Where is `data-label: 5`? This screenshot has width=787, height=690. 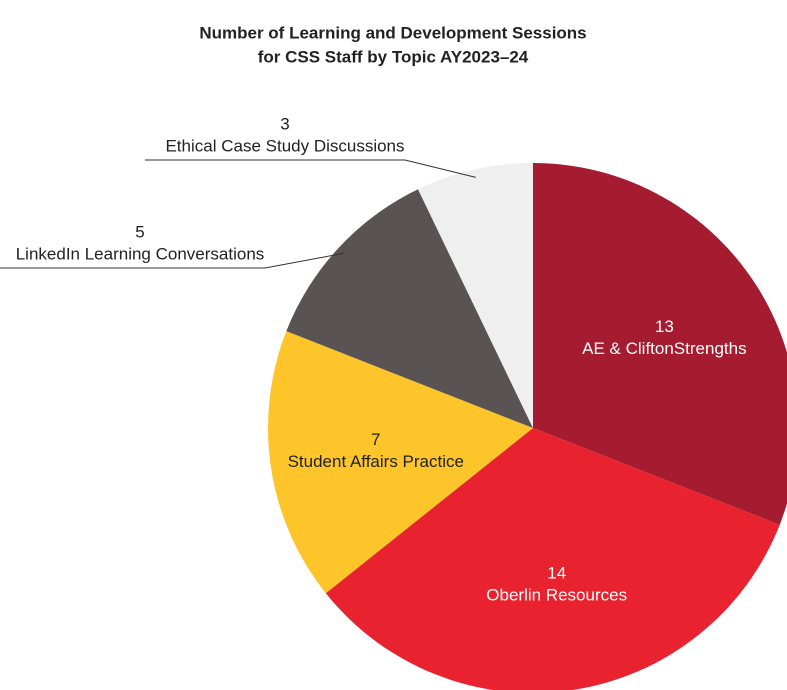 data-label: 5 is located at coordinates (139, 231).